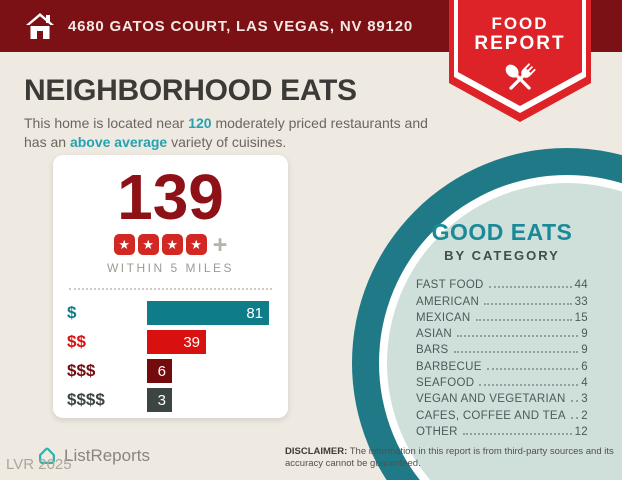  Describe the element at coordinates (502, 255) in the screenshot. I see `good-eats-subtitle: BY CATEGORY` at that location.